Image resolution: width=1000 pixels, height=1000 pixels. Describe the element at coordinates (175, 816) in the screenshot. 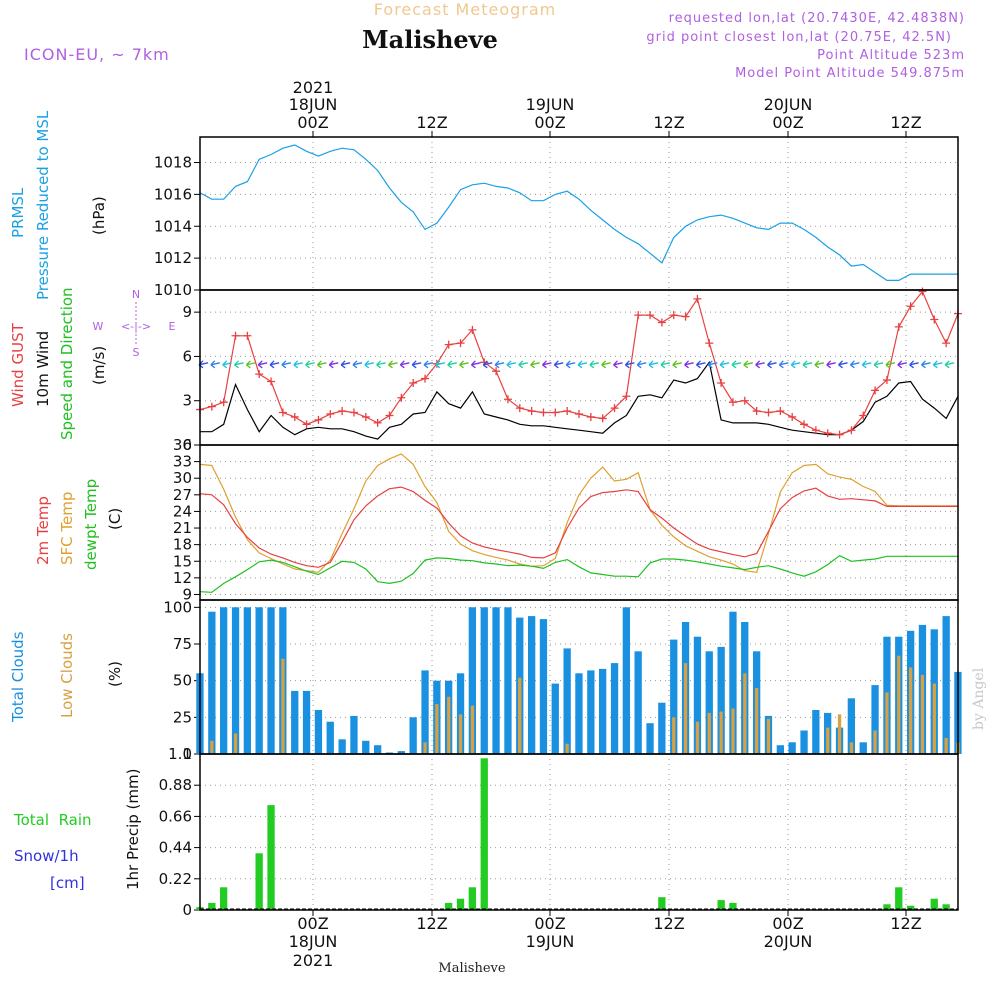

I see `ytick-label-4-3: 0.66` at that location.